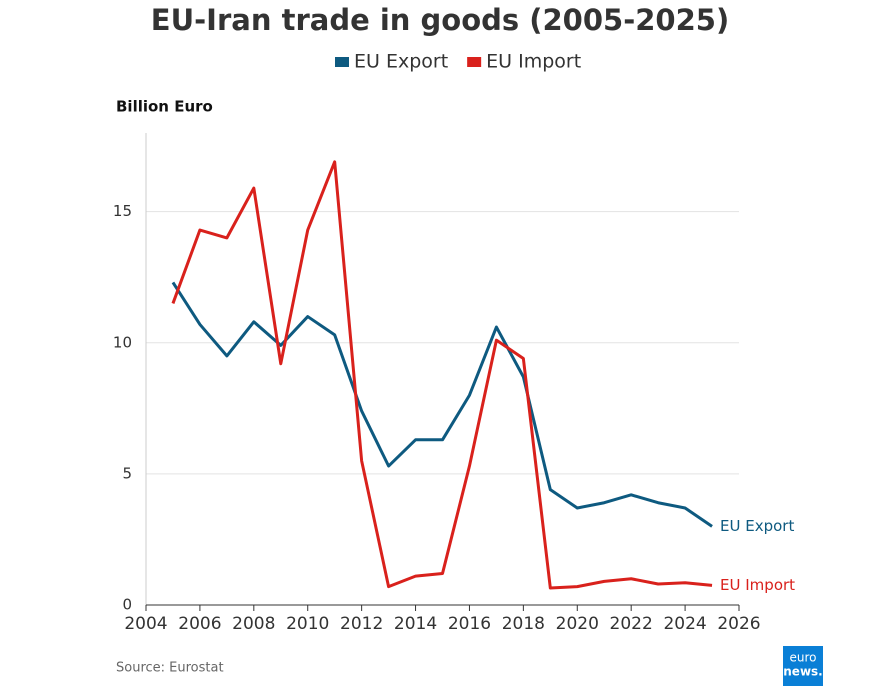 This screenshot has width=881, height=700. What do you see at coordinates (440, 20) in the screenshot?
I see `chart-title: EU-Iran trade in goods (2005-2025)` at bounding box center [440, 20].